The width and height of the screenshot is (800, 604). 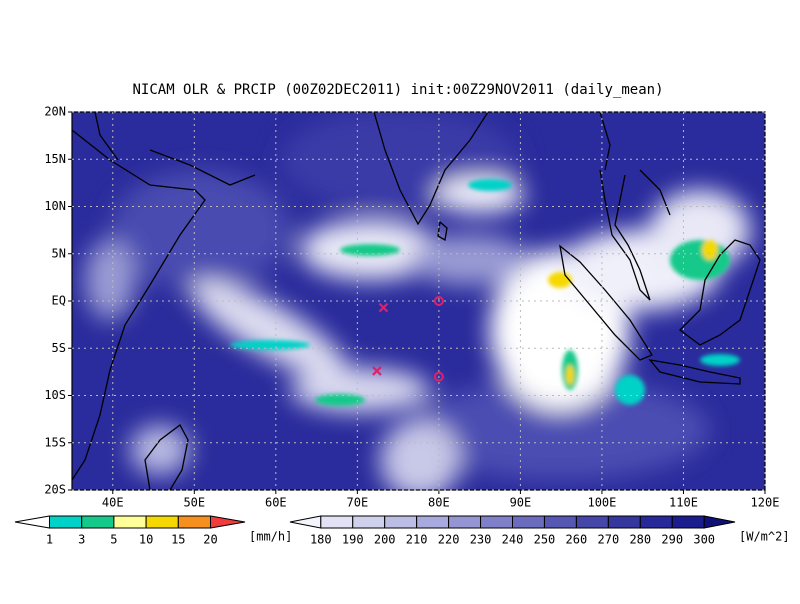 What do you see at coordinates (113, 540) in the screenshot?
I see `precip-colorbar-label: 5` at bounding box center [113, 540].